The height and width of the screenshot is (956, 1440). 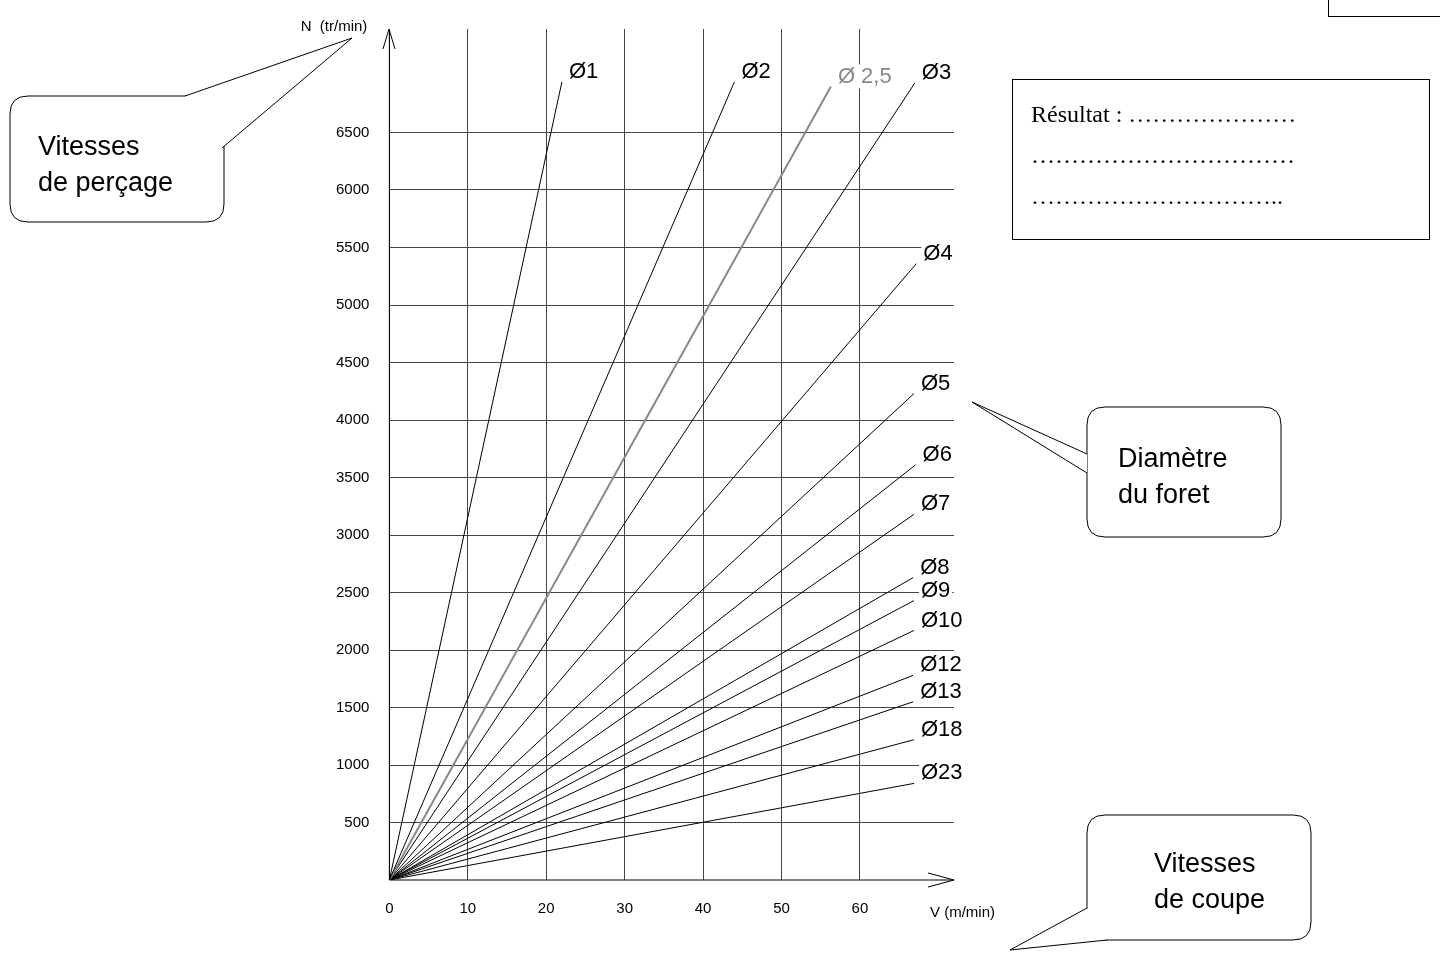 What do you see at coordinates (352, 591) in the screenshot?
I see `y-tick-label: 2500` at bounding box center [352, 591].